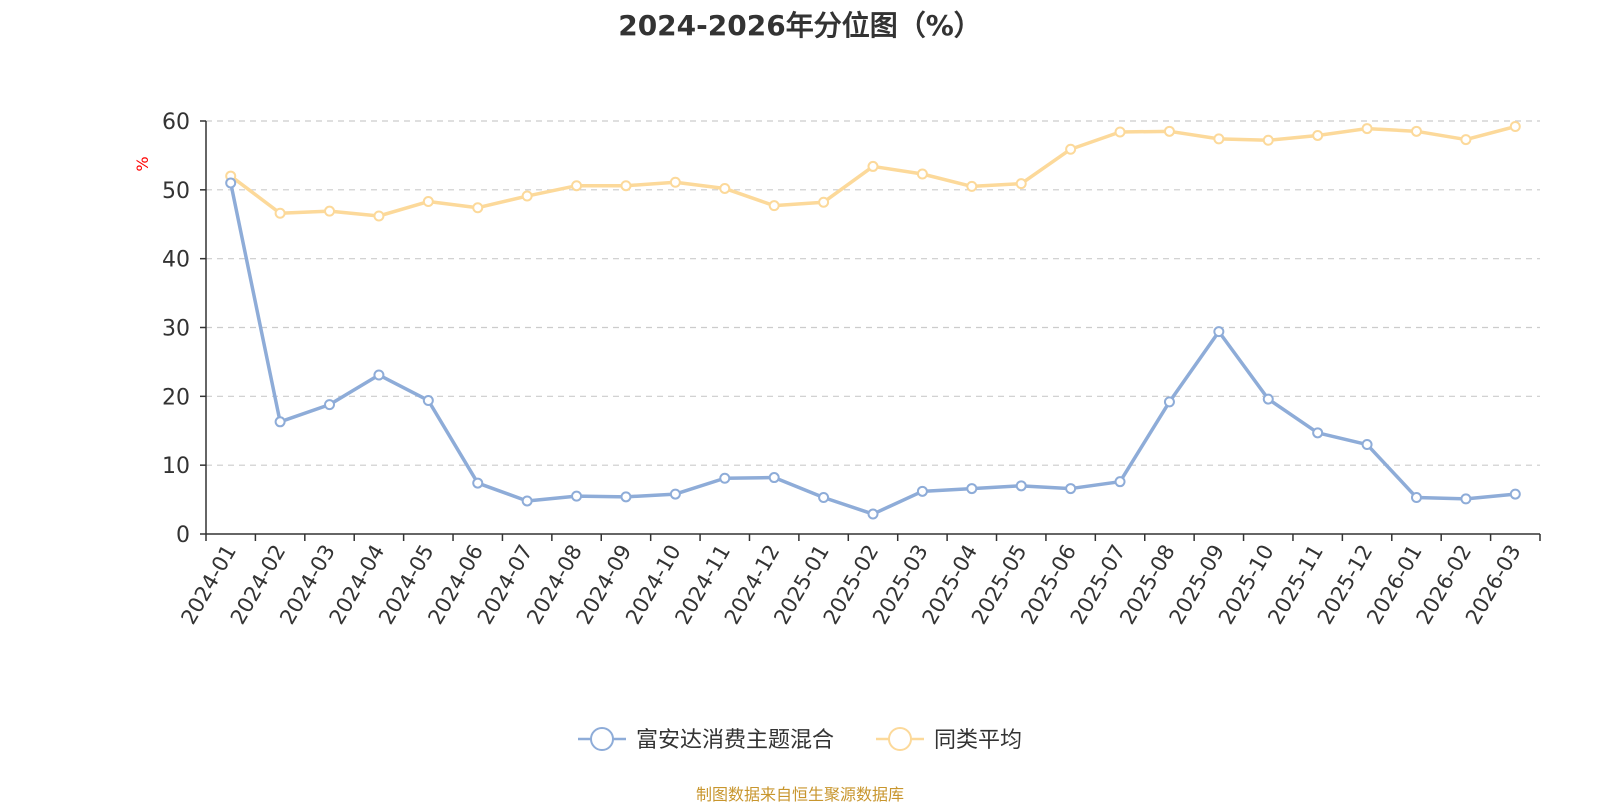 The width and height of the screenshot is (1600, 805). I want to click on legend: 富安达消费主题混合 同类平均, so click(800, 740).